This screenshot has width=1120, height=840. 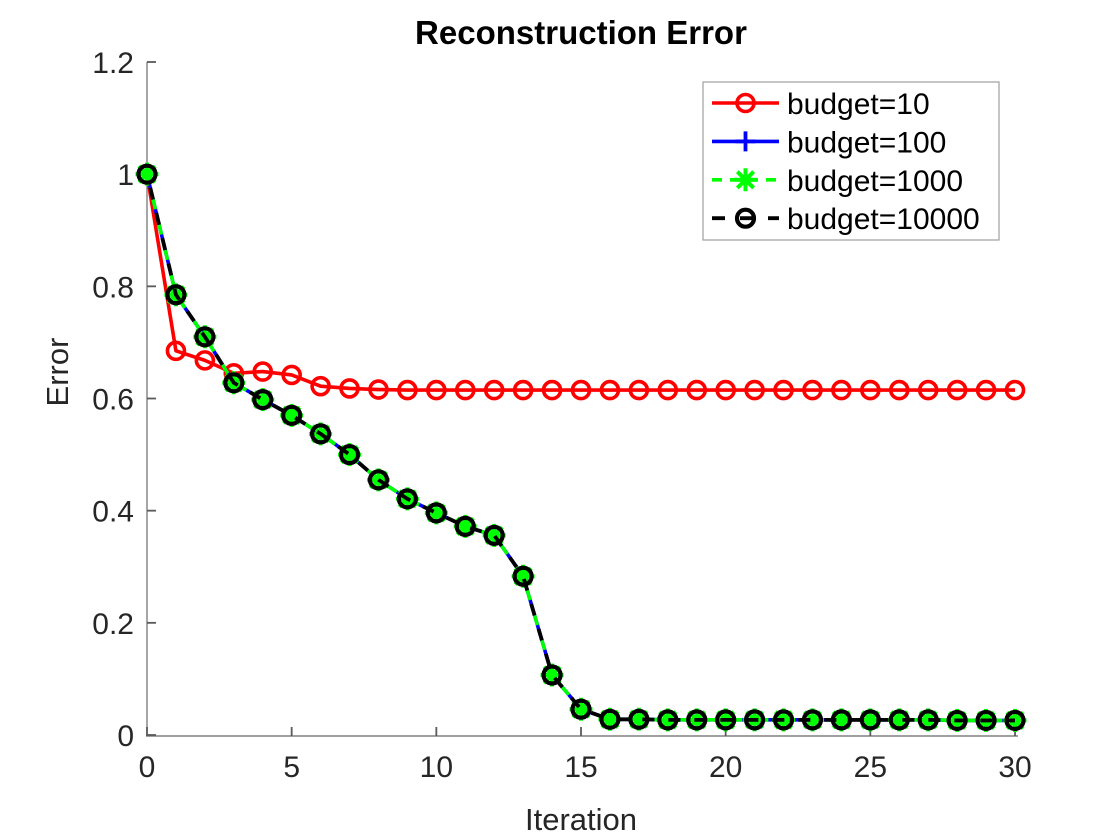 I want to click on legend-entry-budget=100: budget=100, so click(x=829, y=142).